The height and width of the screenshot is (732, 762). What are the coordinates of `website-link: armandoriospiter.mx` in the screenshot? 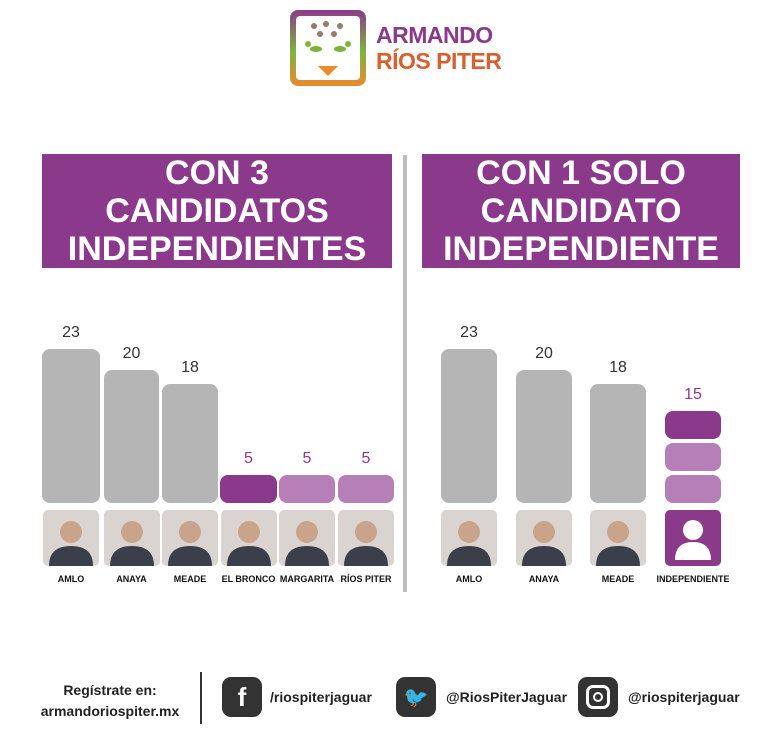 It's located at (110, 711).